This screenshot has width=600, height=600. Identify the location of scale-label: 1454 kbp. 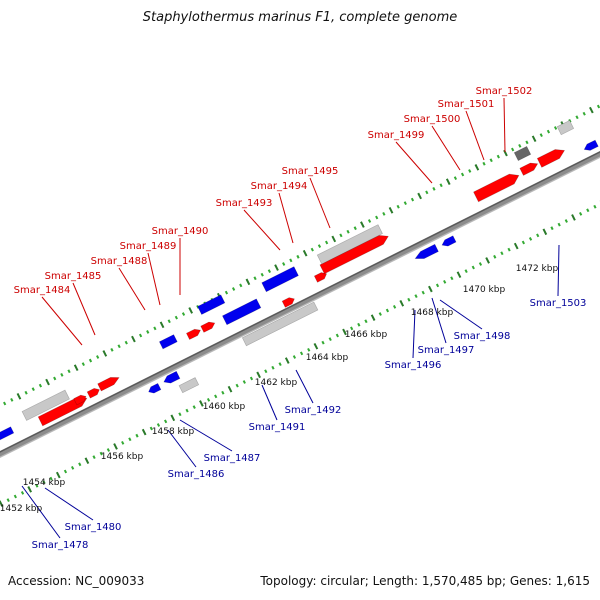
(44, 483).